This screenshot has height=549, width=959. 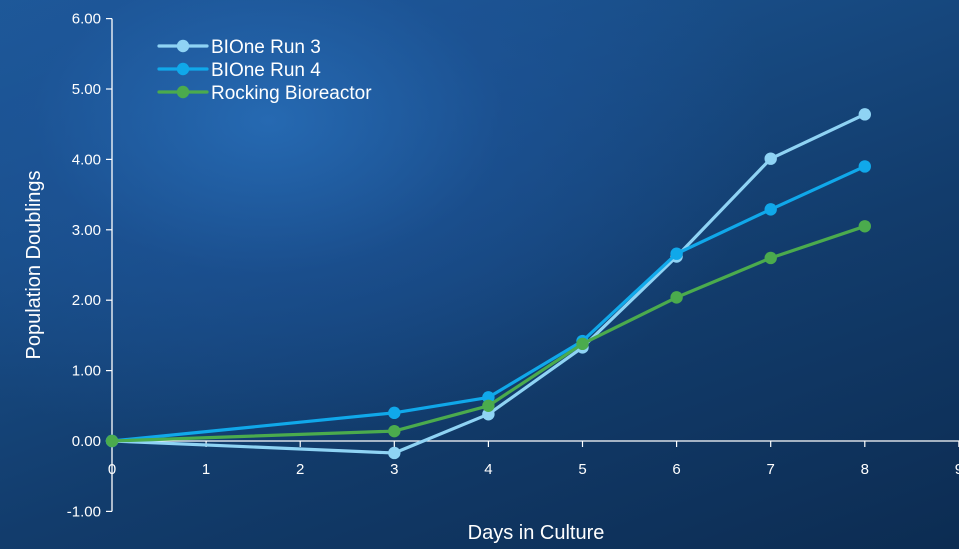 I want to click on y-tick-label: 2.00, so click(x=86, y=300).